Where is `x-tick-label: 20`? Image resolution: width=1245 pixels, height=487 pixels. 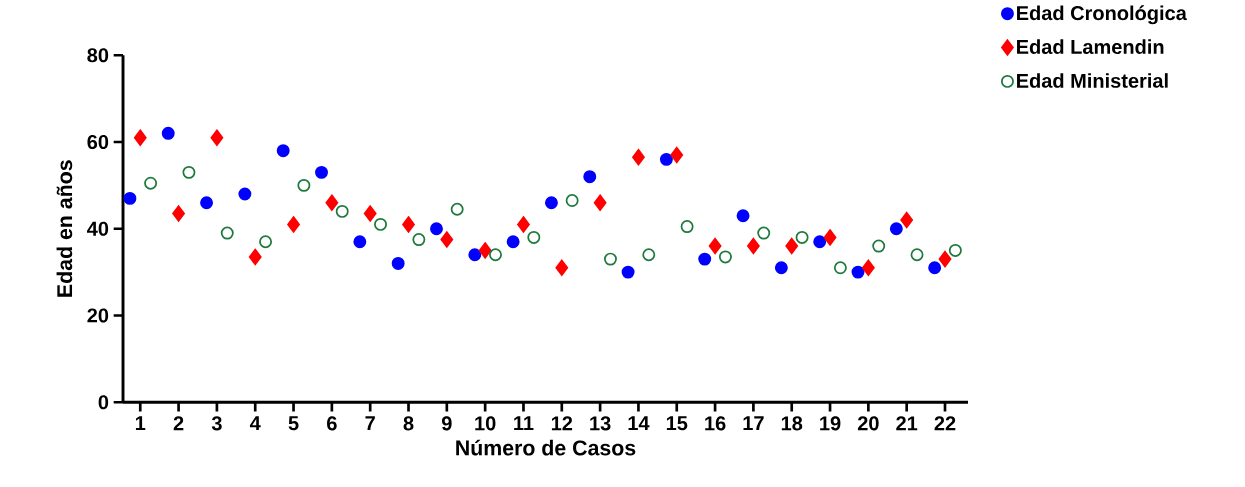 x-tick-label: 20 is located at coordinates (868, 423).